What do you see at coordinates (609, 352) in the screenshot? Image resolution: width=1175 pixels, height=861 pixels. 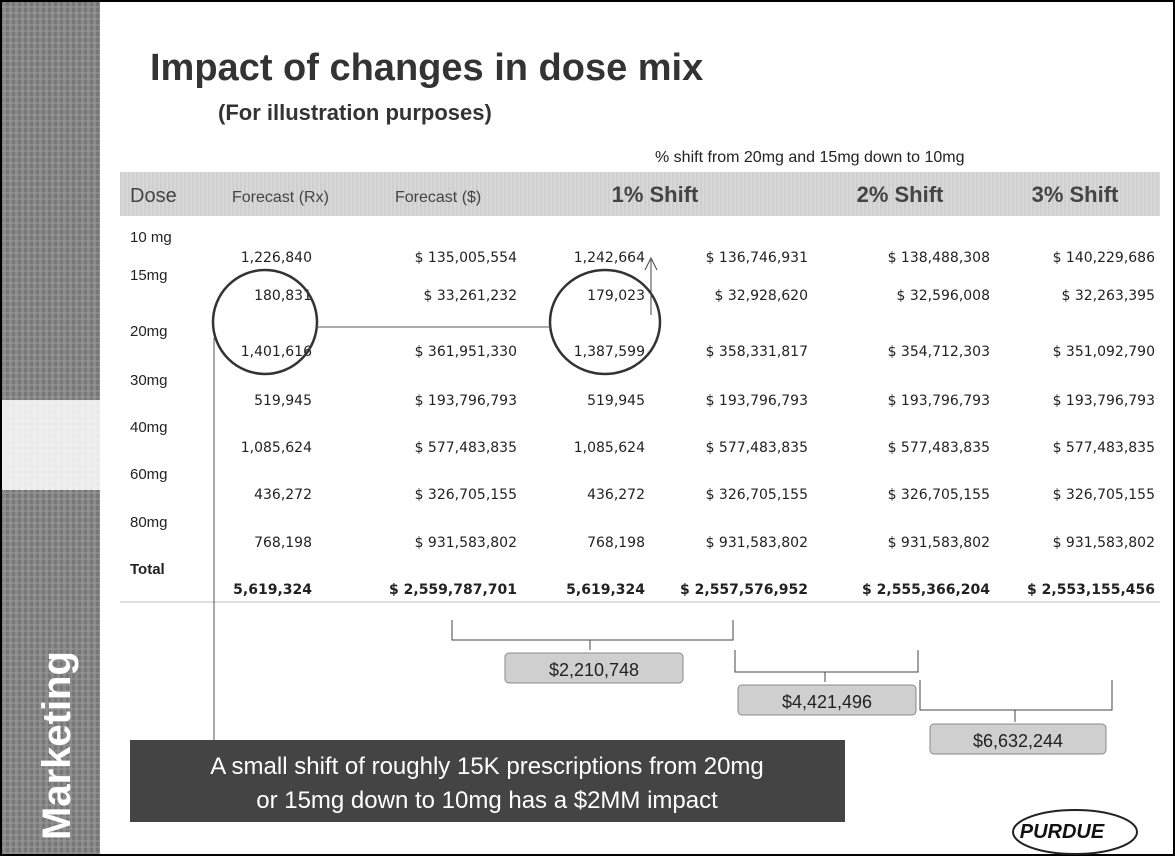 I see `cell: 1,387,599` at bounding box center [609, 352].